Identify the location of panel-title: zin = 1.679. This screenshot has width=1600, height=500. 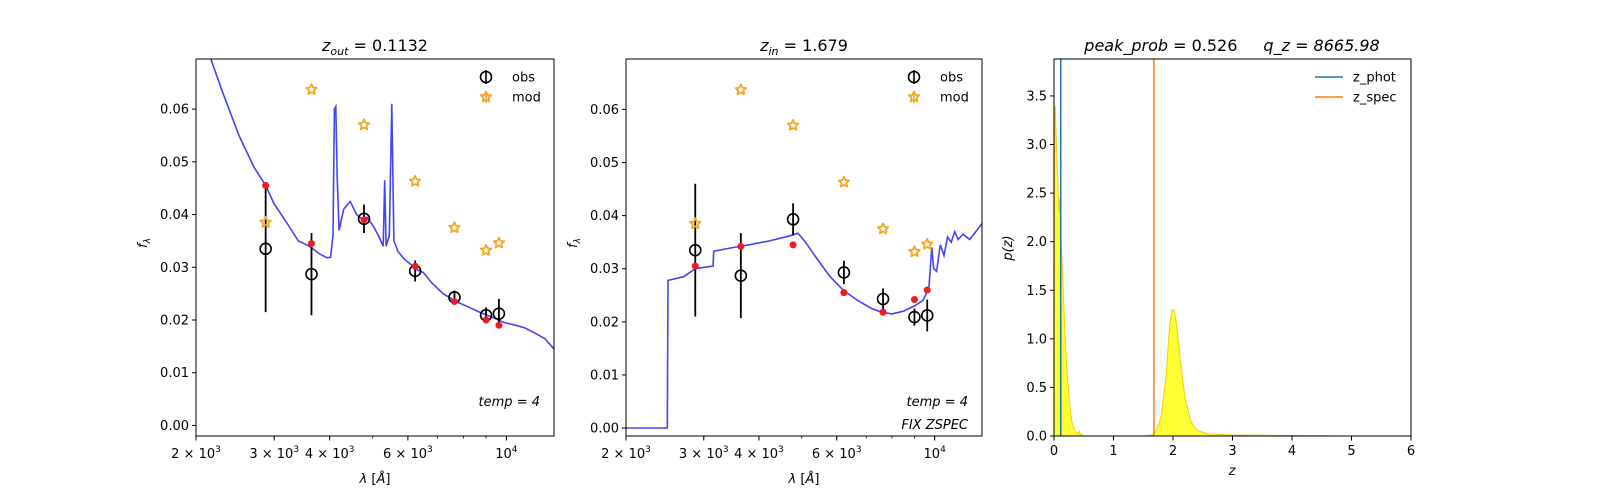
(803, 47).